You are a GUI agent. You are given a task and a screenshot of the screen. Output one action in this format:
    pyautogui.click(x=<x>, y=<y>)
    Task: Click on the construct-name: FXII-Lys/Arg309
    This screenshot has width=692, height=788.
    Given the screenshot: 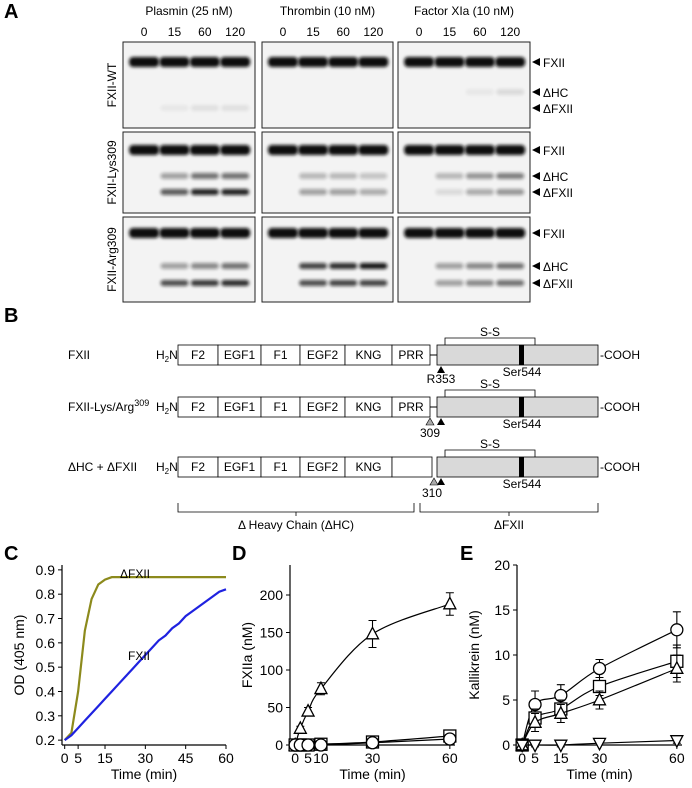 What is the action you would take?
    pyautogui.click(x=108, y=406)
    